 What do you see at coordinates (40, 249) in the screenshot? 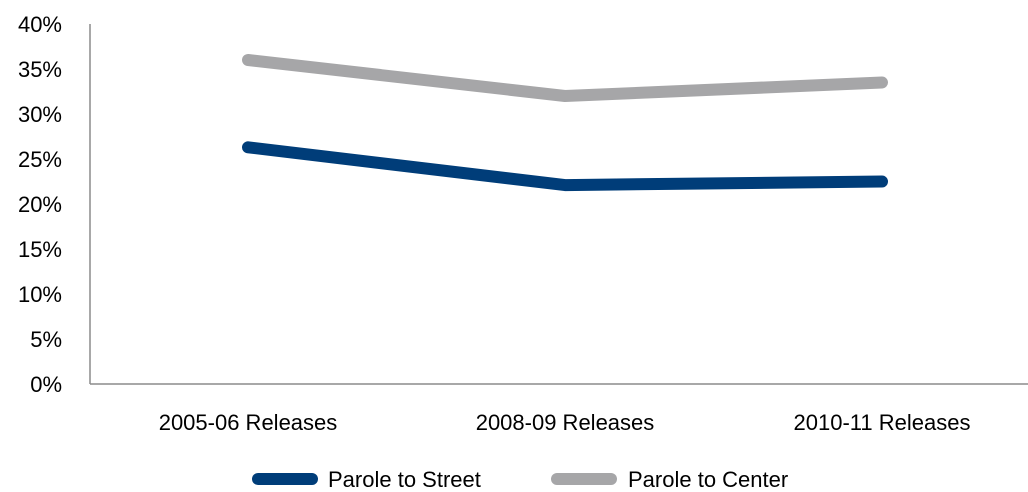
I see `y-tick-label: 15%` at bounding box center [40, 249].